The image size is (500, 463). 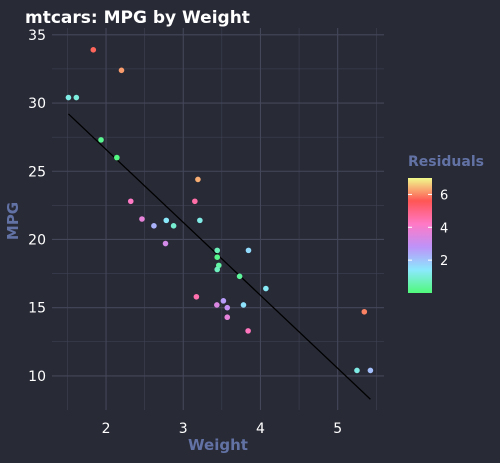 I want to click on x-axis-title: Weight, so click(x=218, y=445).